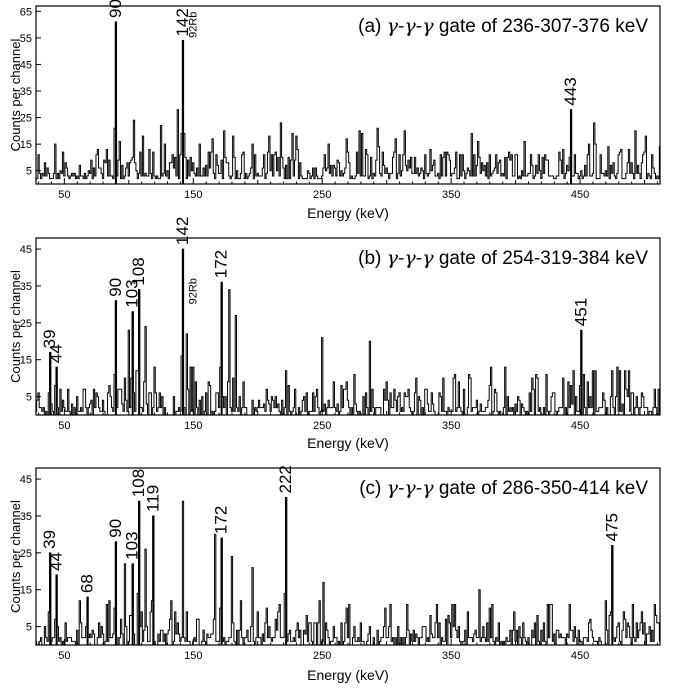  I want to click on panel-title: (b) γ-γ-γ gate of 254-319-384 keV, so click(503, 258).